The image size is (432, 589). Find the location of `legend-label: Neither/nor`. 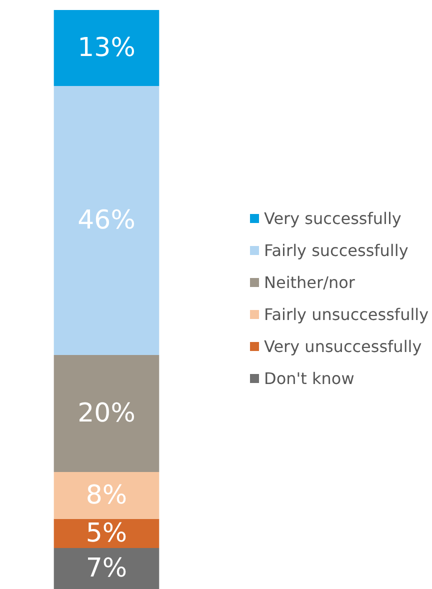

legend-label: Neither/nor is located at coordinates (310, 282).